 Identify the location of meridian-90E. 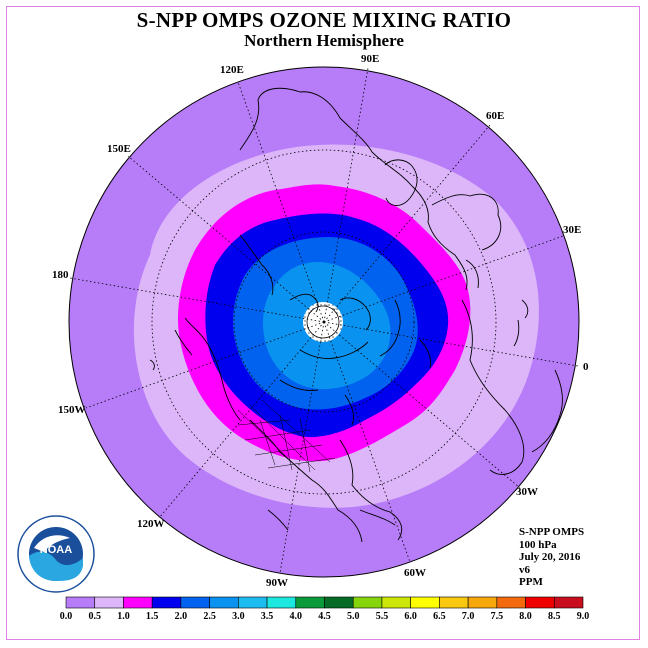
(346, 195).